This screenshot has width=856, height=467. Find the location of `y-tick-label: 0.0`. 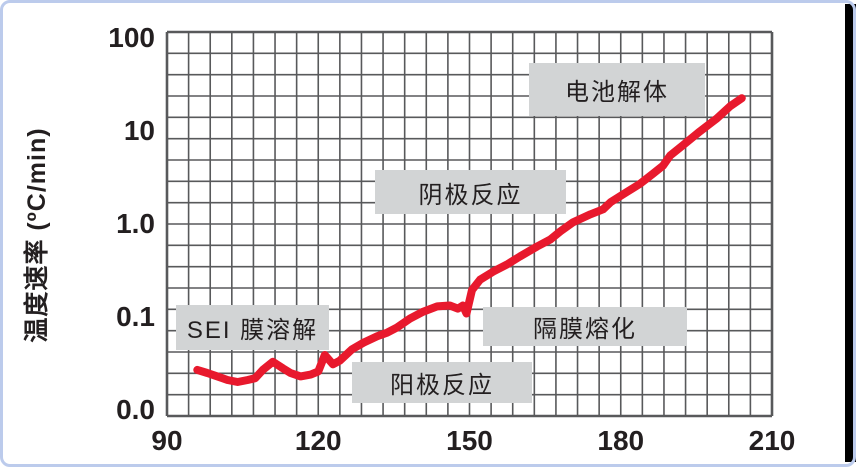

y-tick-label: 0.0 is located at coordinates (135, 409).